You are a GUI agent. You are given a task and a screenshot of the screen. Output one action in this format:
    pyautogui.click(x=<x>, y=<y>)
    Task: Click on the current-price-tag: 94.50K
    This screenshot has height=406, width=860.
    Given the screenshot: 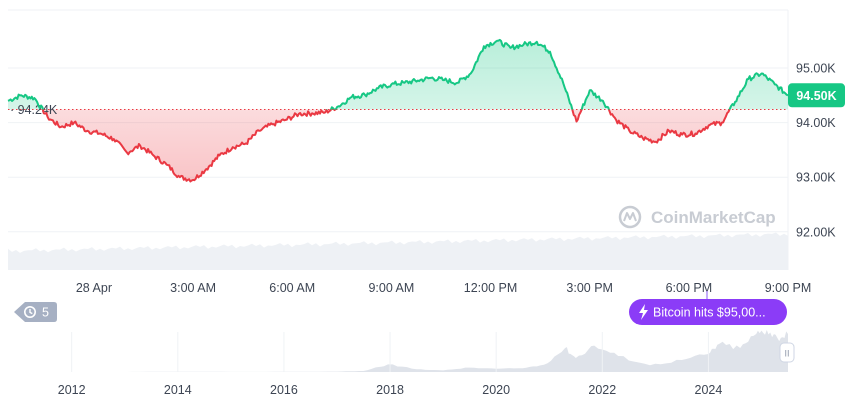 What is the action you would take?
    pyautogui.click(x=816, y=95)
    